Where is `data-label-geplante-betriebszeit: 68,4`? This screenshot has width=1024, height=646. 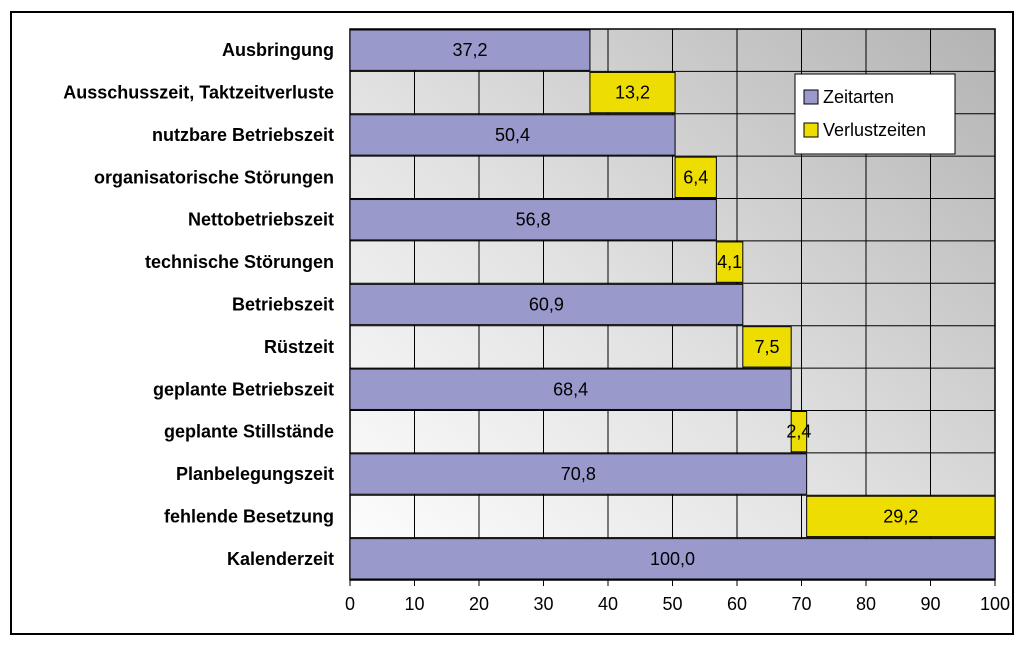
data-label-geplante-betriebszeit: 68,4 is located at coordinates (570, 389).